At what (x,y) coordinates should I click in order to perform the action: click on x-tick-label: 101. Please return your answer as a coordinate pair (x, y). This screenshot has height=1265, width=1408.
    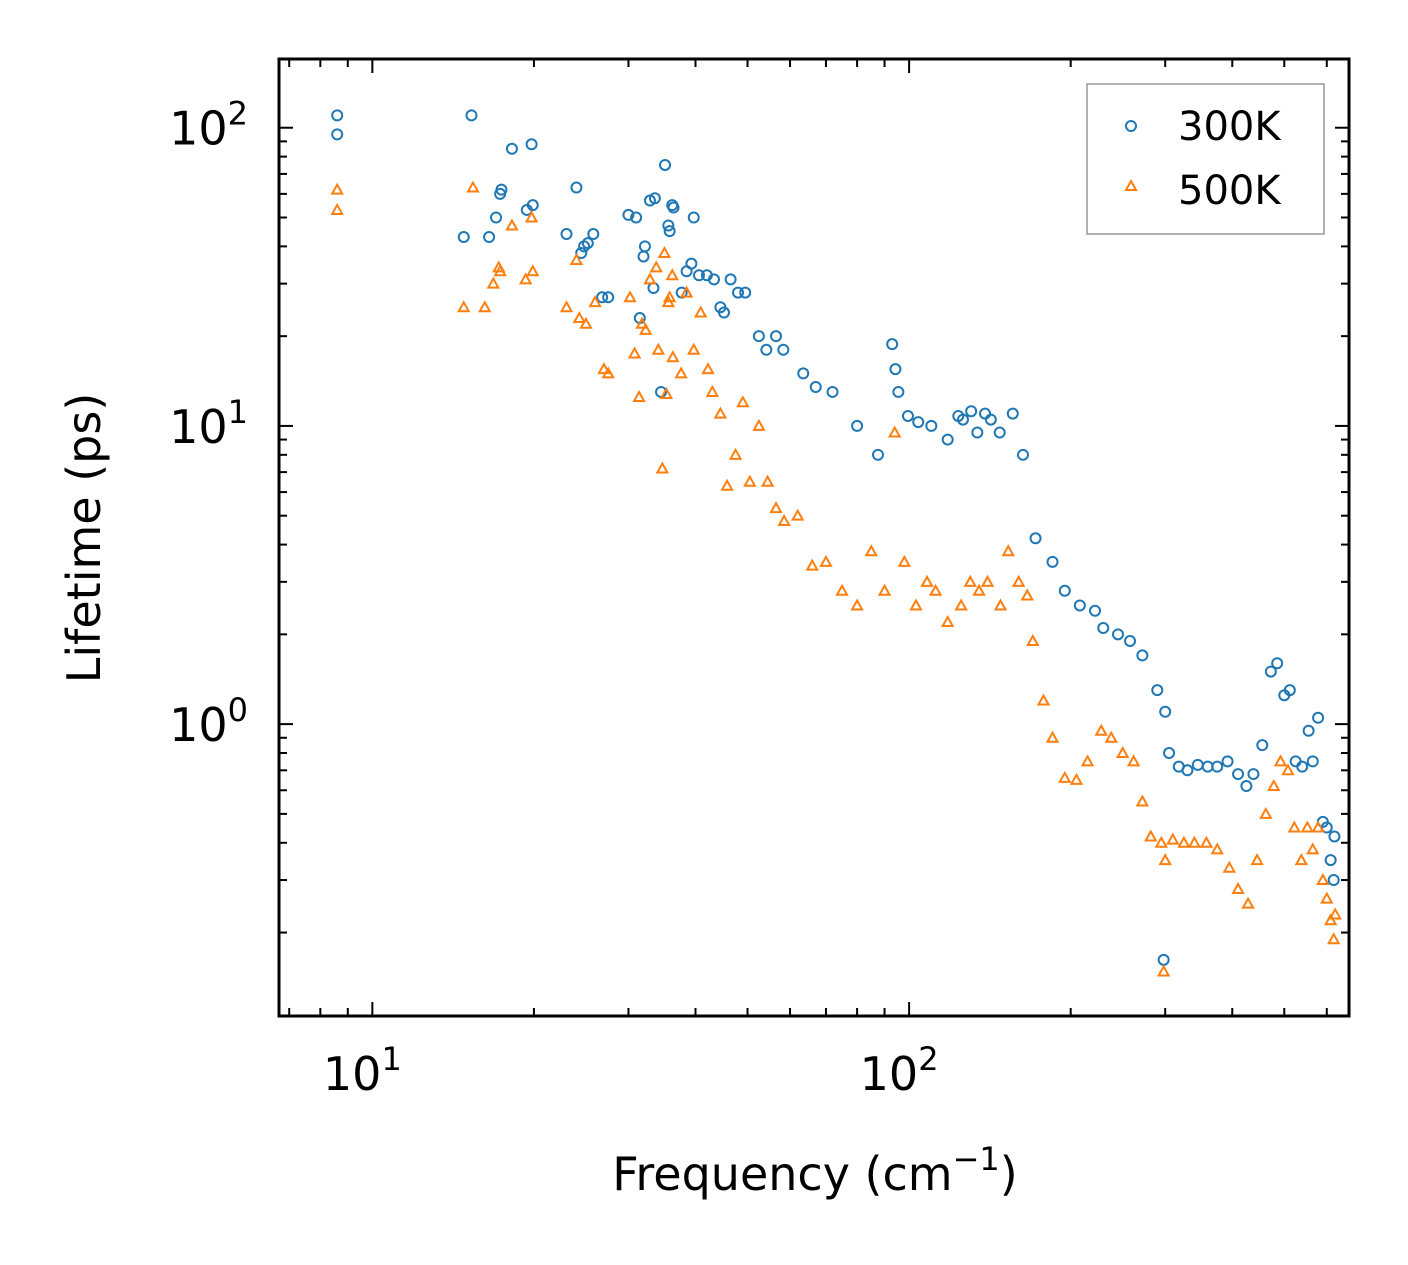
    Looking at the image, I should click on (362, 1070).